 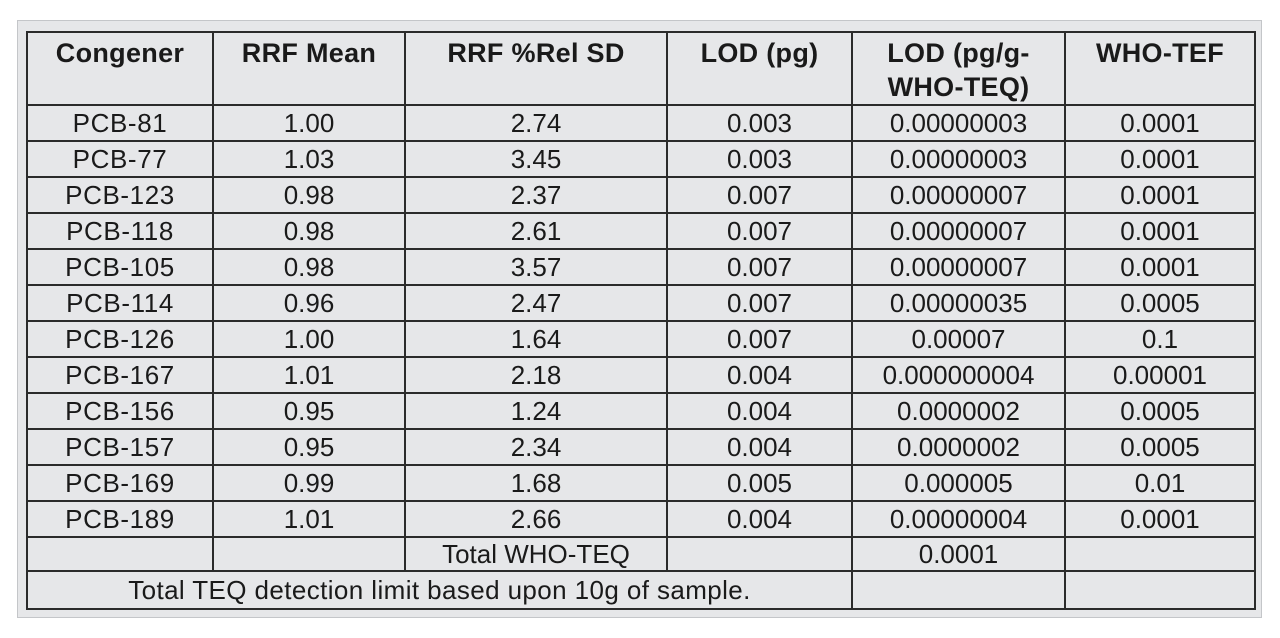 I want to click on cell-rrf-mean: 0.99, so click(x=309, y=483).